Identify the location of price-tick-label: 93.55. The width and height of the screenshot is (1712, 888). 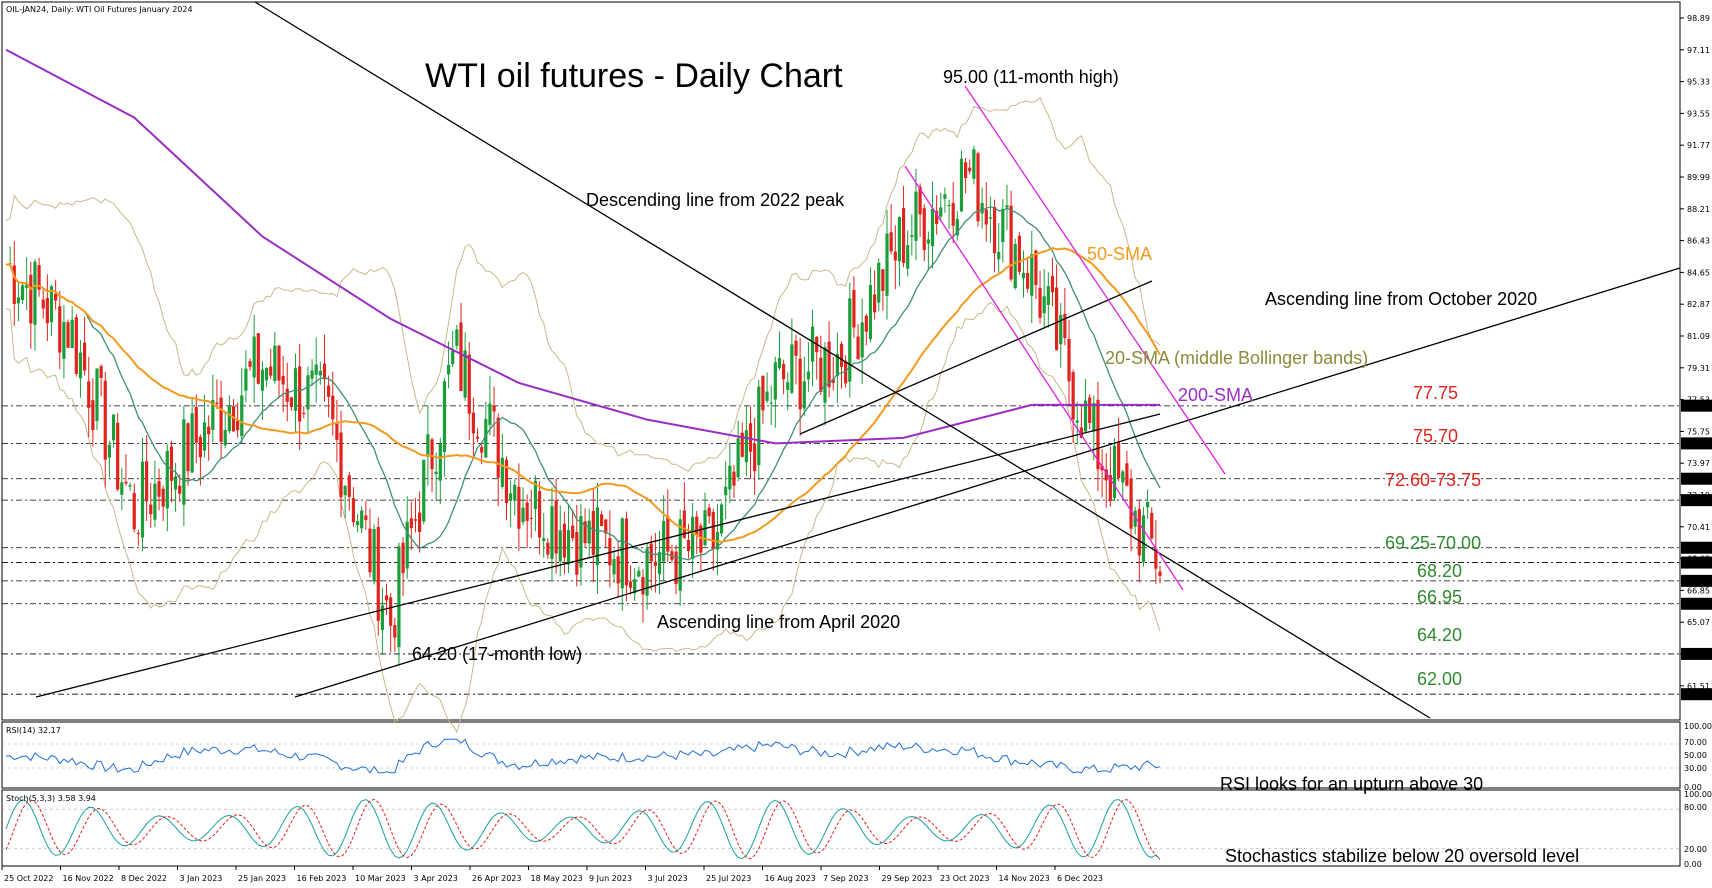
(1698, 113).